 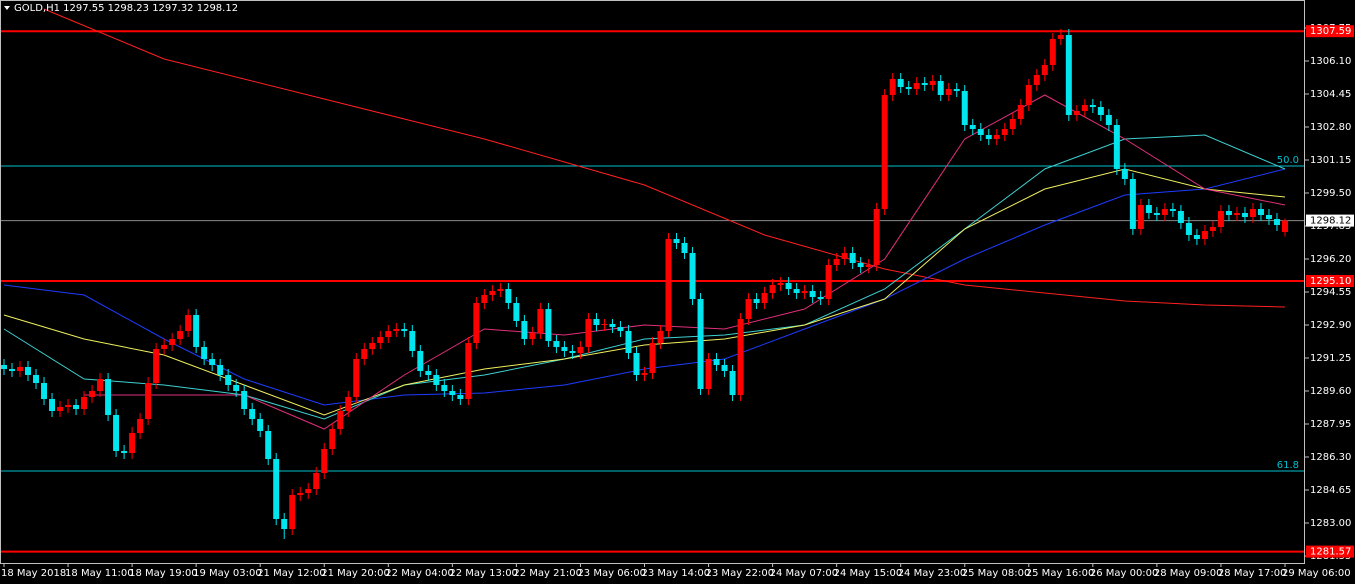 What do you see at coordinates (1060, 573) in the screenshot?
I see `x-tick-label: 25 May 16:00` at bounding box center [1060, 573].